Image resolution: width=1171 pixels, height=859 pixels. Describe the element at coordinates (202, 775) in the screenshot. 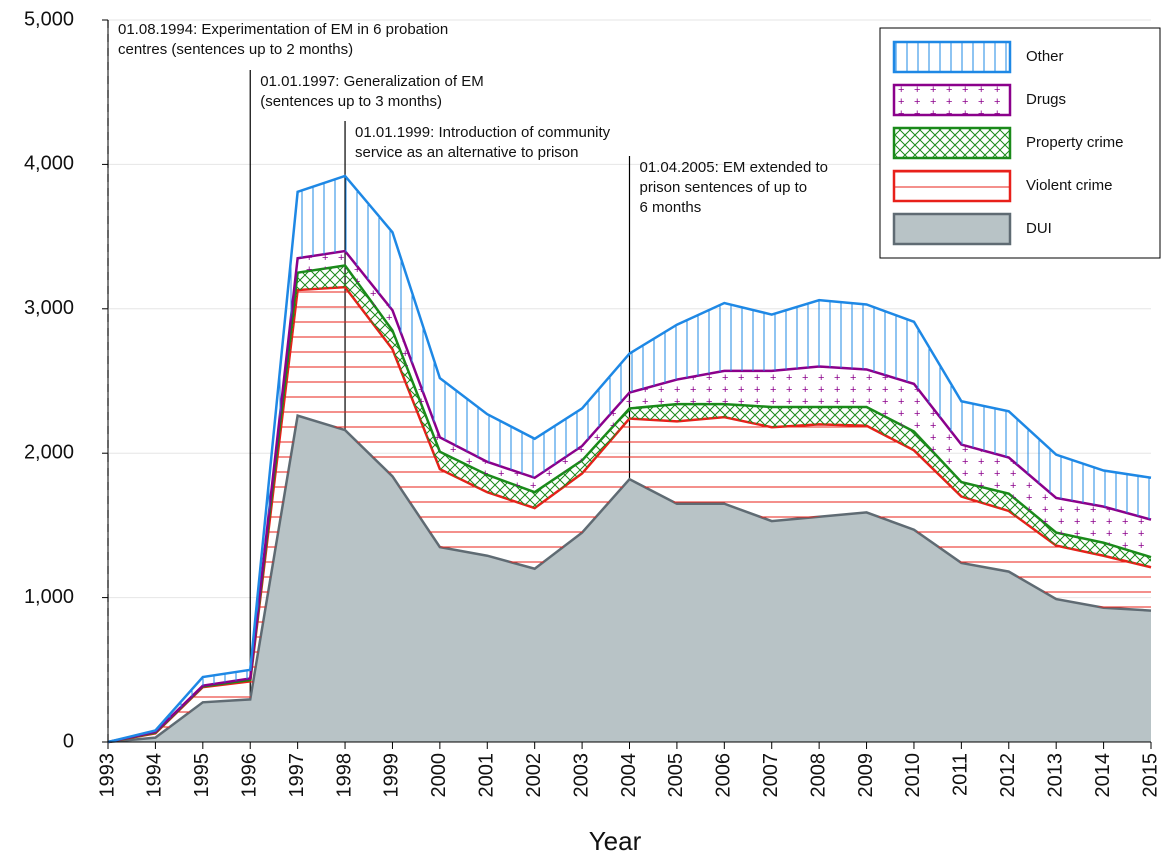

I see `x-tick-label: 1995` at that location.